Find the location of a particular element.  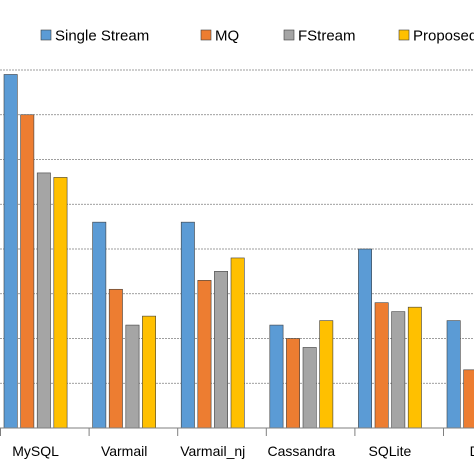

category-label: SQLite is located at coordinates (390, 451).